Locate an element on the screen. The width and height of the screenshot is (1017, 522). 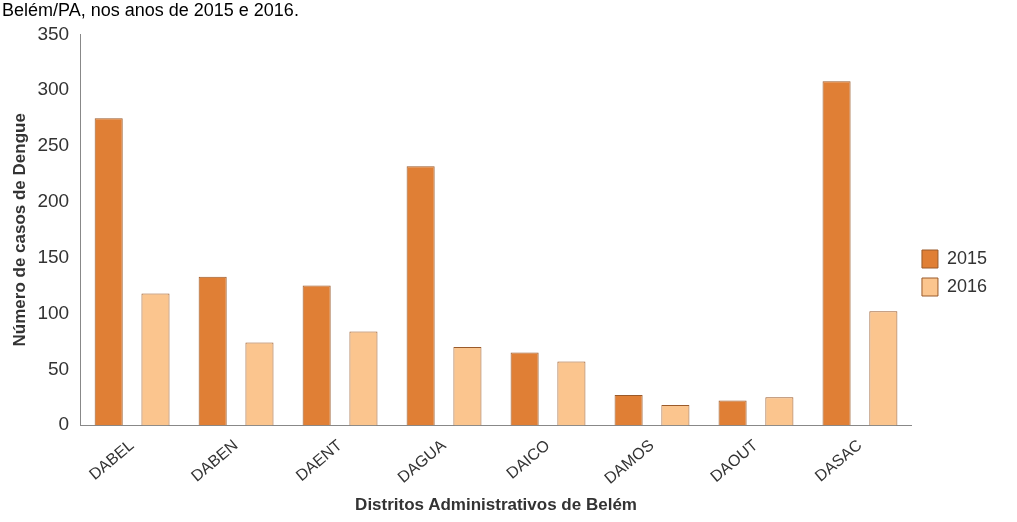
y-axis-title: Número de casos de Dengue is located at coordinates (19, 230).